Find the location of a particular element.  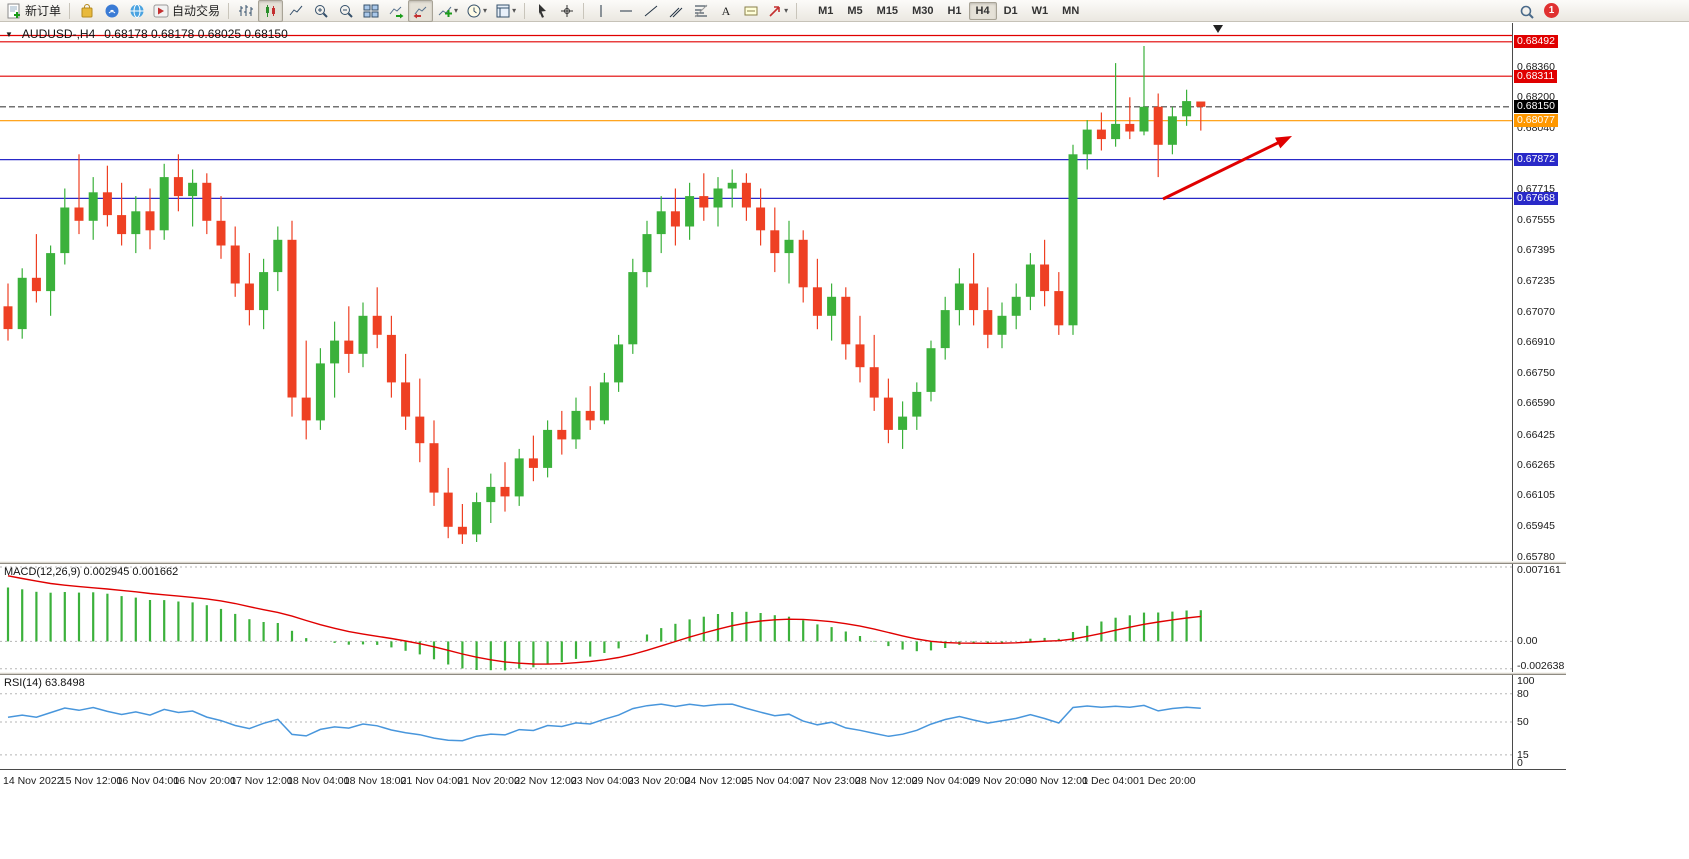

dropdown-caret-icon: ▾ is located at coordinates (456, 10).